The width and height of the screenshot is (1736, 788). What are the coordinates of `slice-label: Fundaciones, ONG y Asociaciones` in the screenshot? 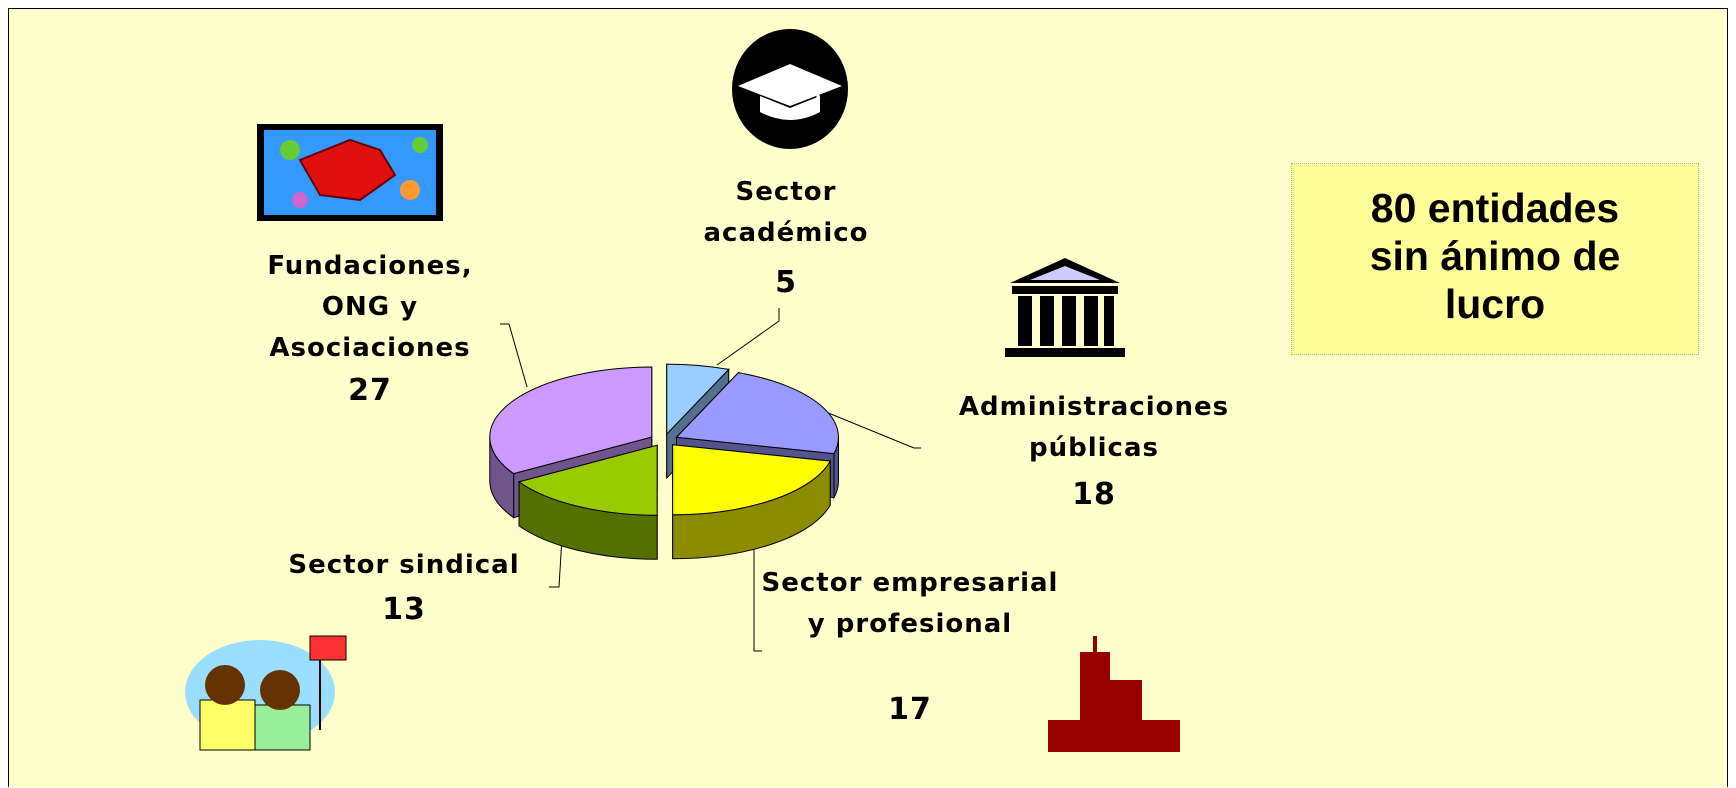 It's located at (370, 307).